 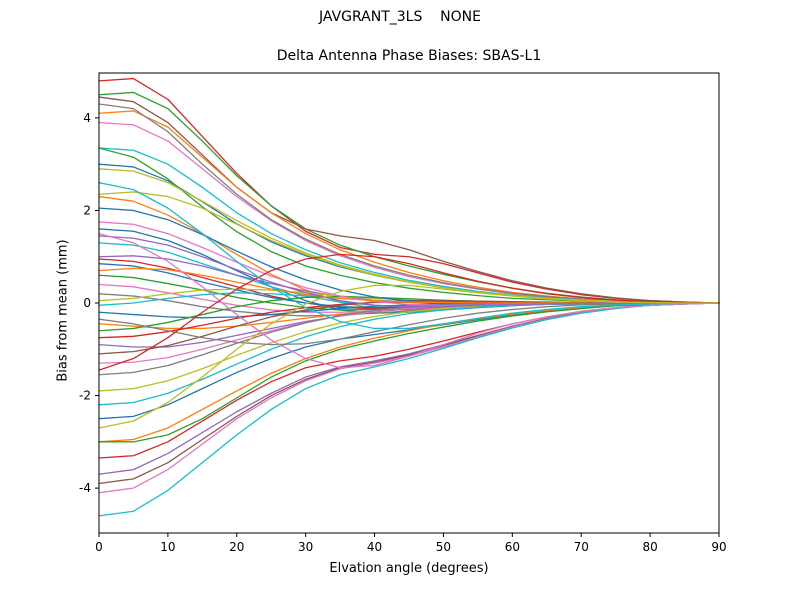 What do you see at coordinates (87, 303) in the screenshot?
I see `y-tick-label: 0` at bounding box center [87, 303].